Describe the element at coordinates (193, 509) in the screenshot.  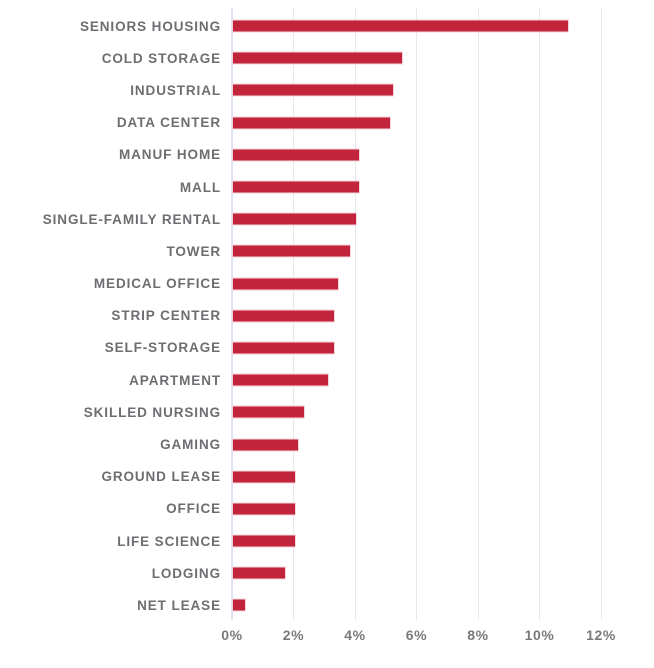
I see `category-label: OFFICE` at that location.